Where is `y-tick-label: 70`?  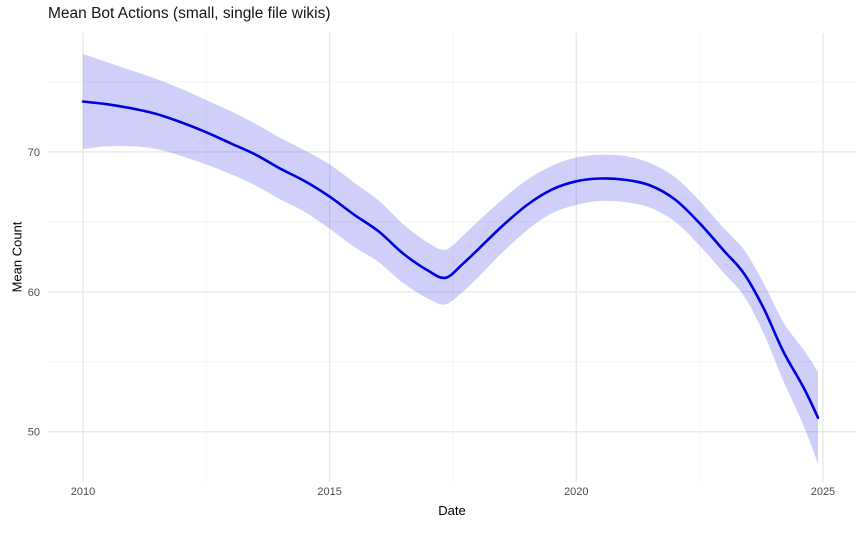 y-tick-label: 70 is located at coordinates (34, 153).